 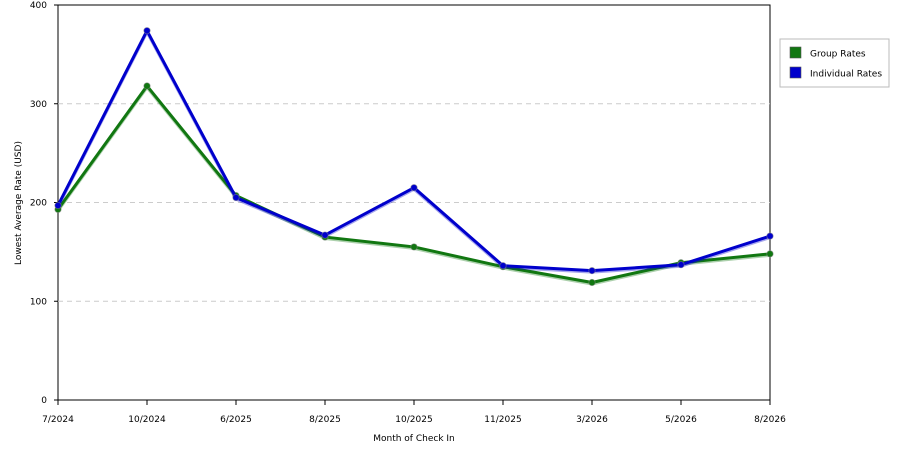 I want to click on x-tick-label: 5/2026, so click(x=681, y=420).